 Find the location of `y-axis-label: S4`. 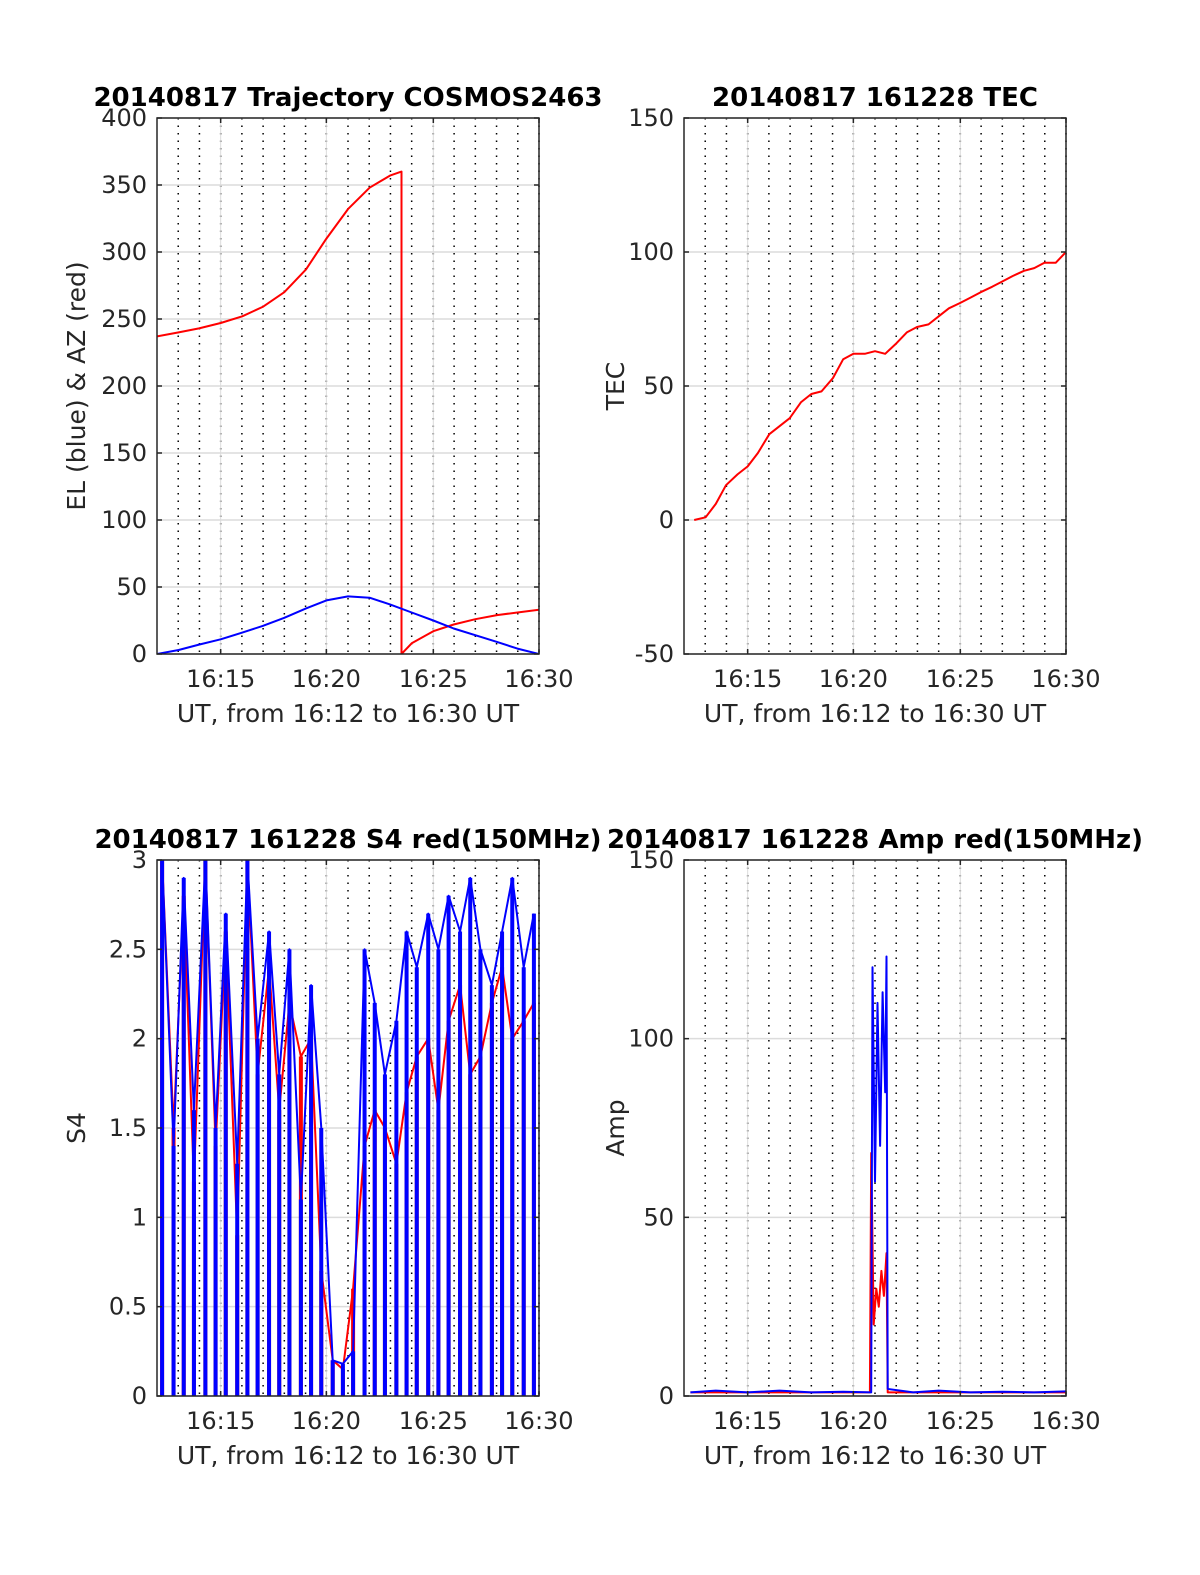

y-axis-label: S4 is located at coordinates (76, 1128).